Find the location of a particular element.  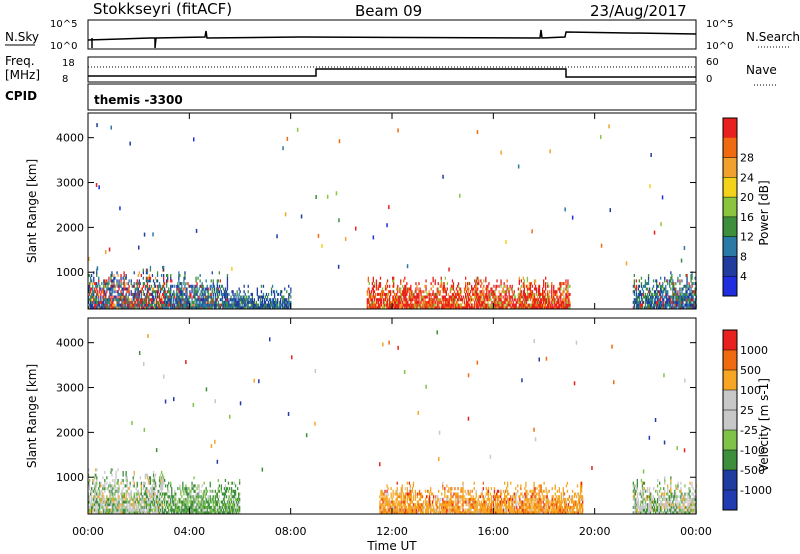

power-ylabel: Slant Range [km] is located at coordinates (32, 211).